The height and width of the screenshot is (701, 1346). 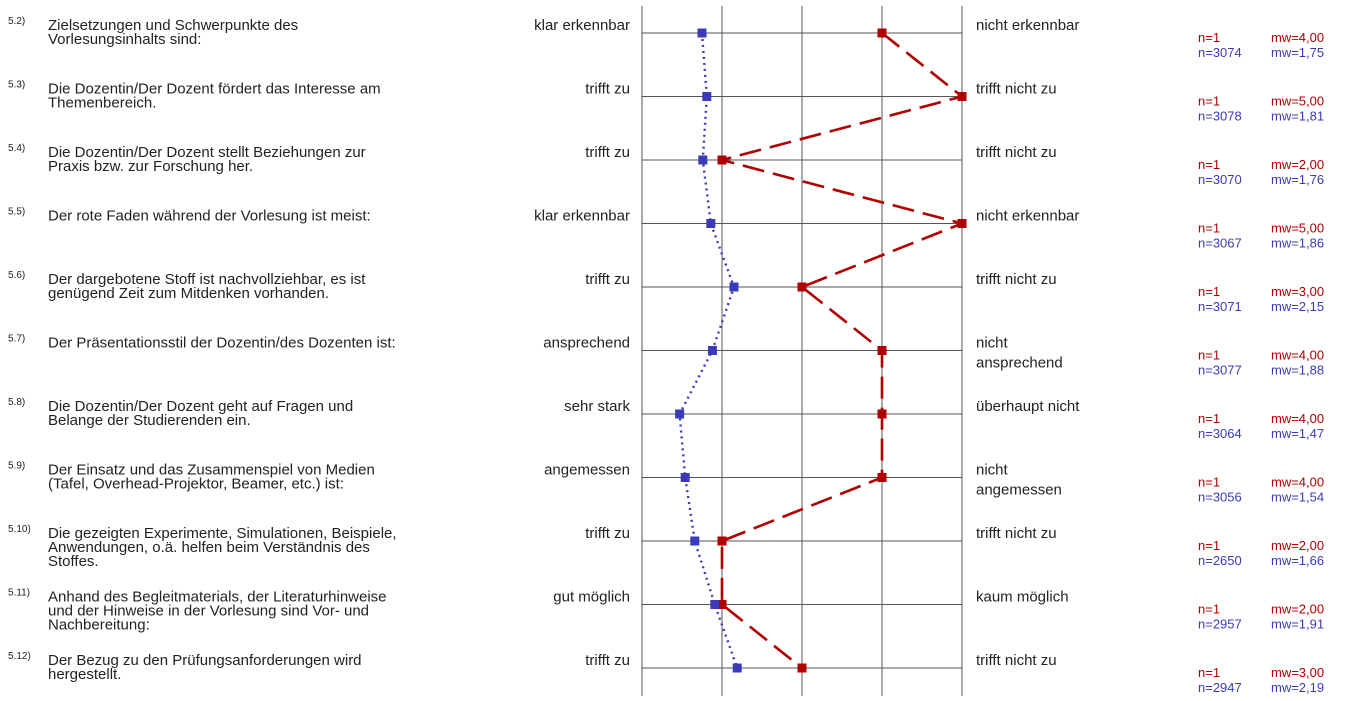 What do you see at coordinates (1019, 490) in the screenshot?
I see `right-pole-label: angemessen` at bounding box center [1019, 490].